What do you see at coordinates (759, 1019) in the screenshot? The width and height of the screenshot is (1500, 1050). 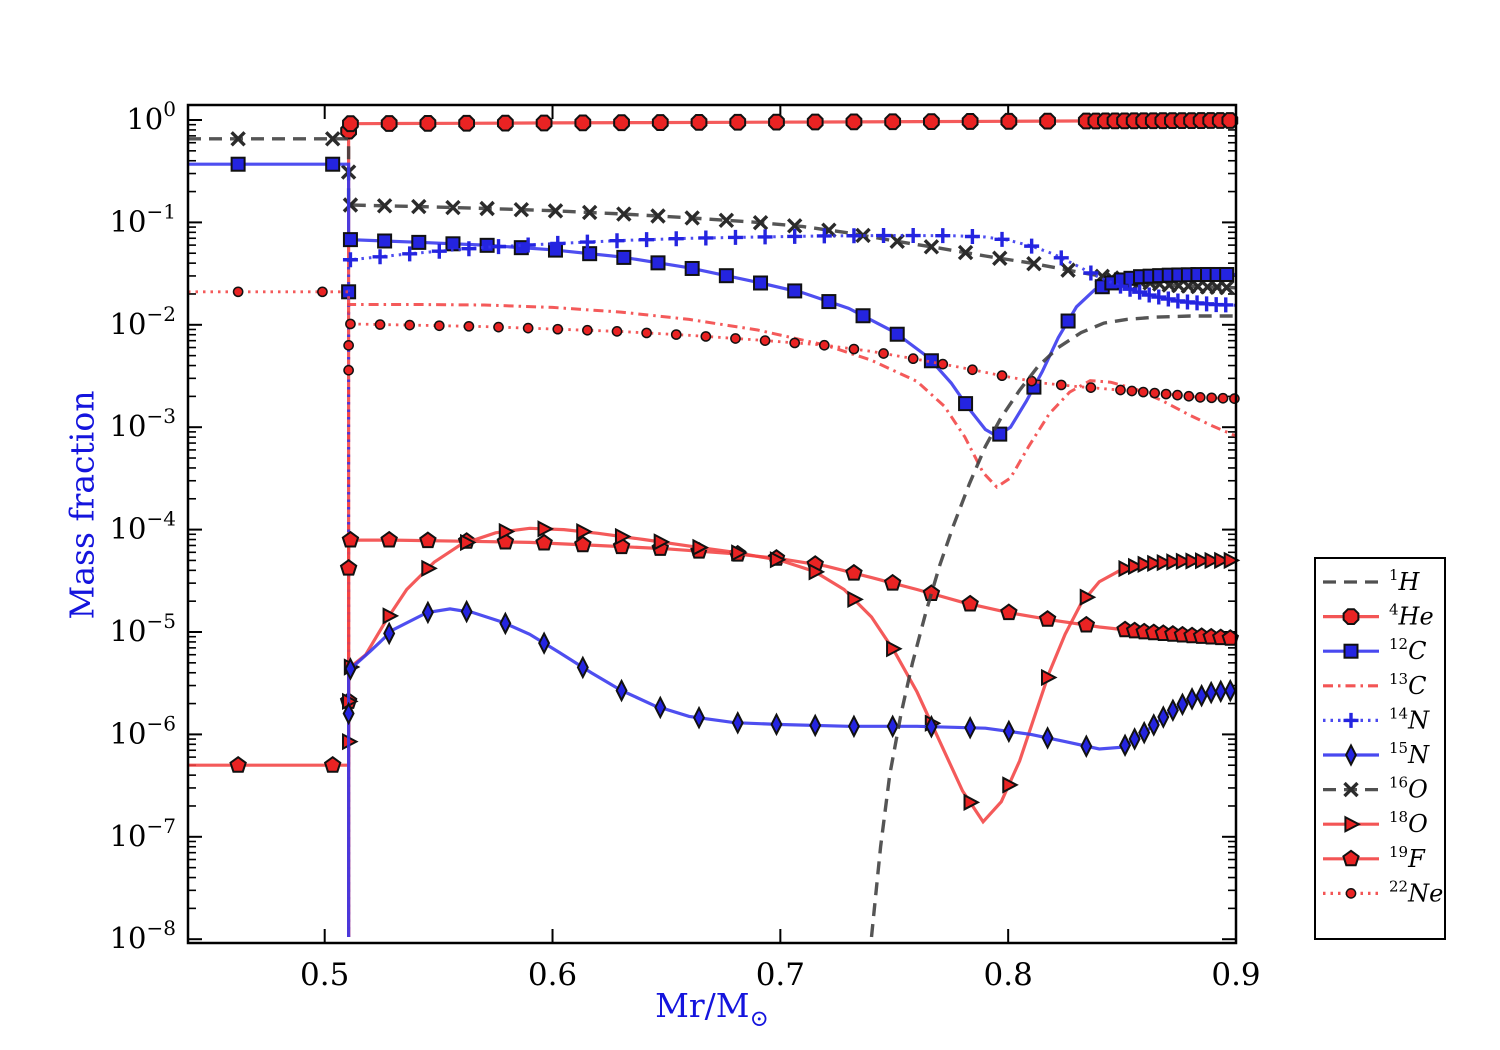 I see `sun-symbol: ⊙` at bounding box center [759, 1019].